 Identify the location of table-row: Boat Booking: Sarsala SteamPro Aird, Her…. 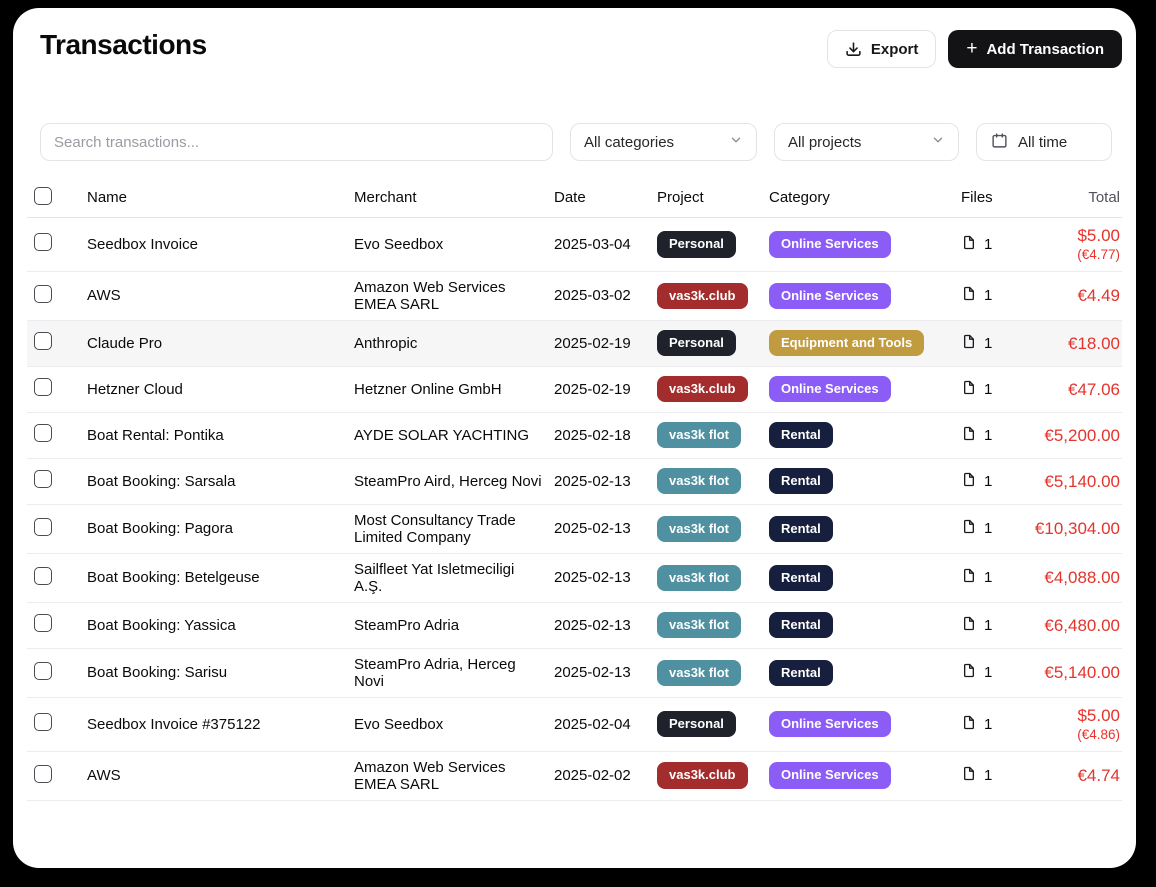
(574, 481).